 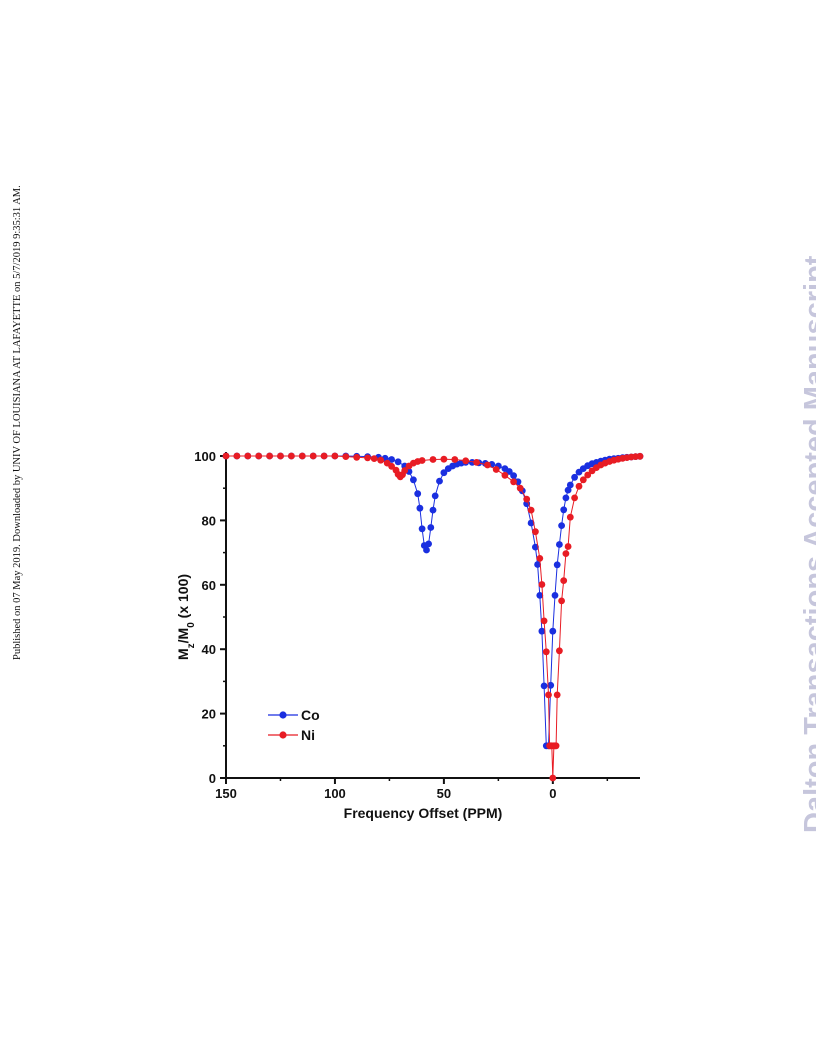 What do you see at coordinates (294, 725) in the screenshot?
I see `legend: Co Ni` at bounding box center [294, 725].